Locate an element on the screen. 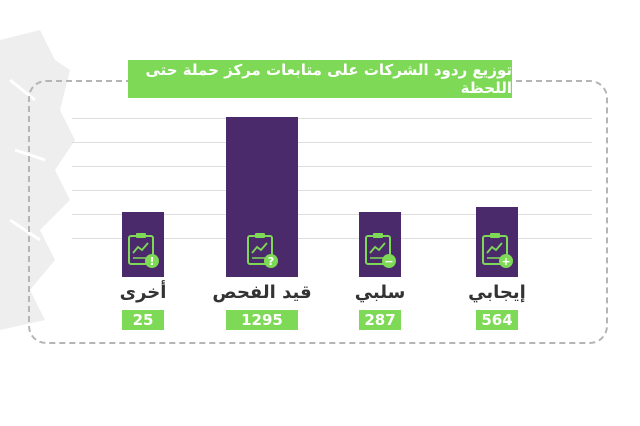  value-label-2: 1295 is located at coordinates (262, 320).